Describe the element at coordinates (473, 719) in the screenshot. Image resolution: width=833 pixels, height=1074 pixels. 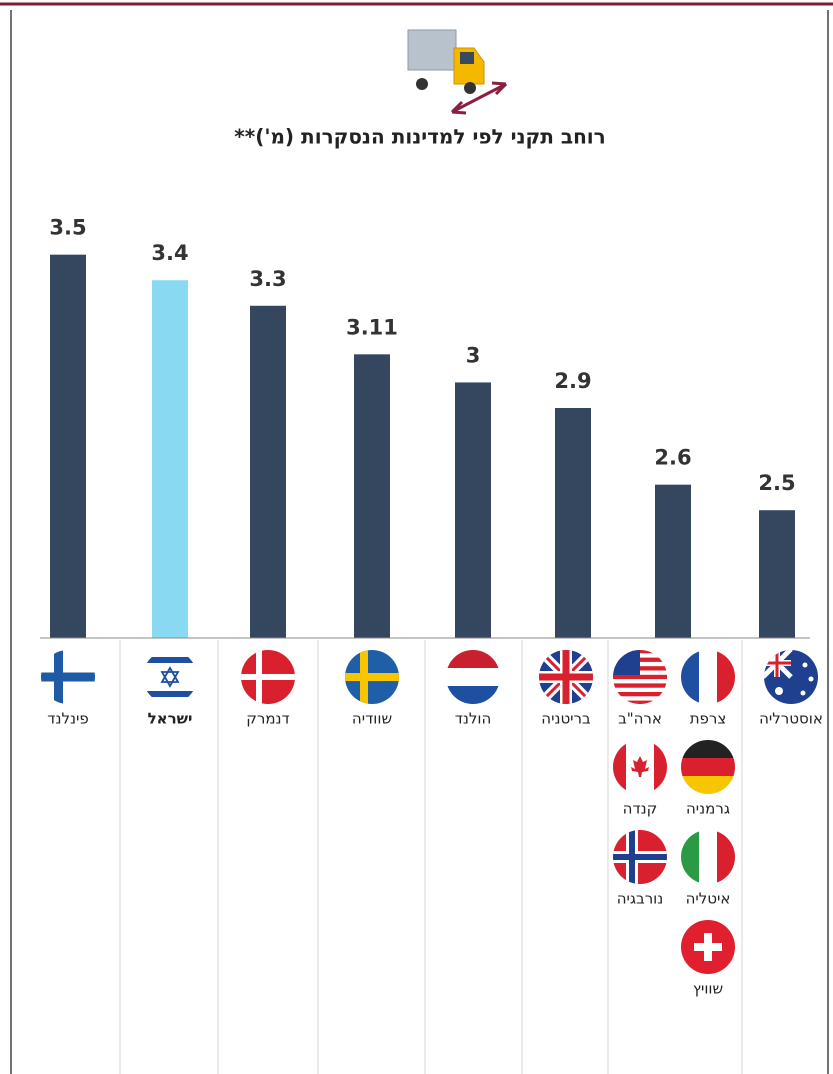
I see `country-label: הולנד` at that location.